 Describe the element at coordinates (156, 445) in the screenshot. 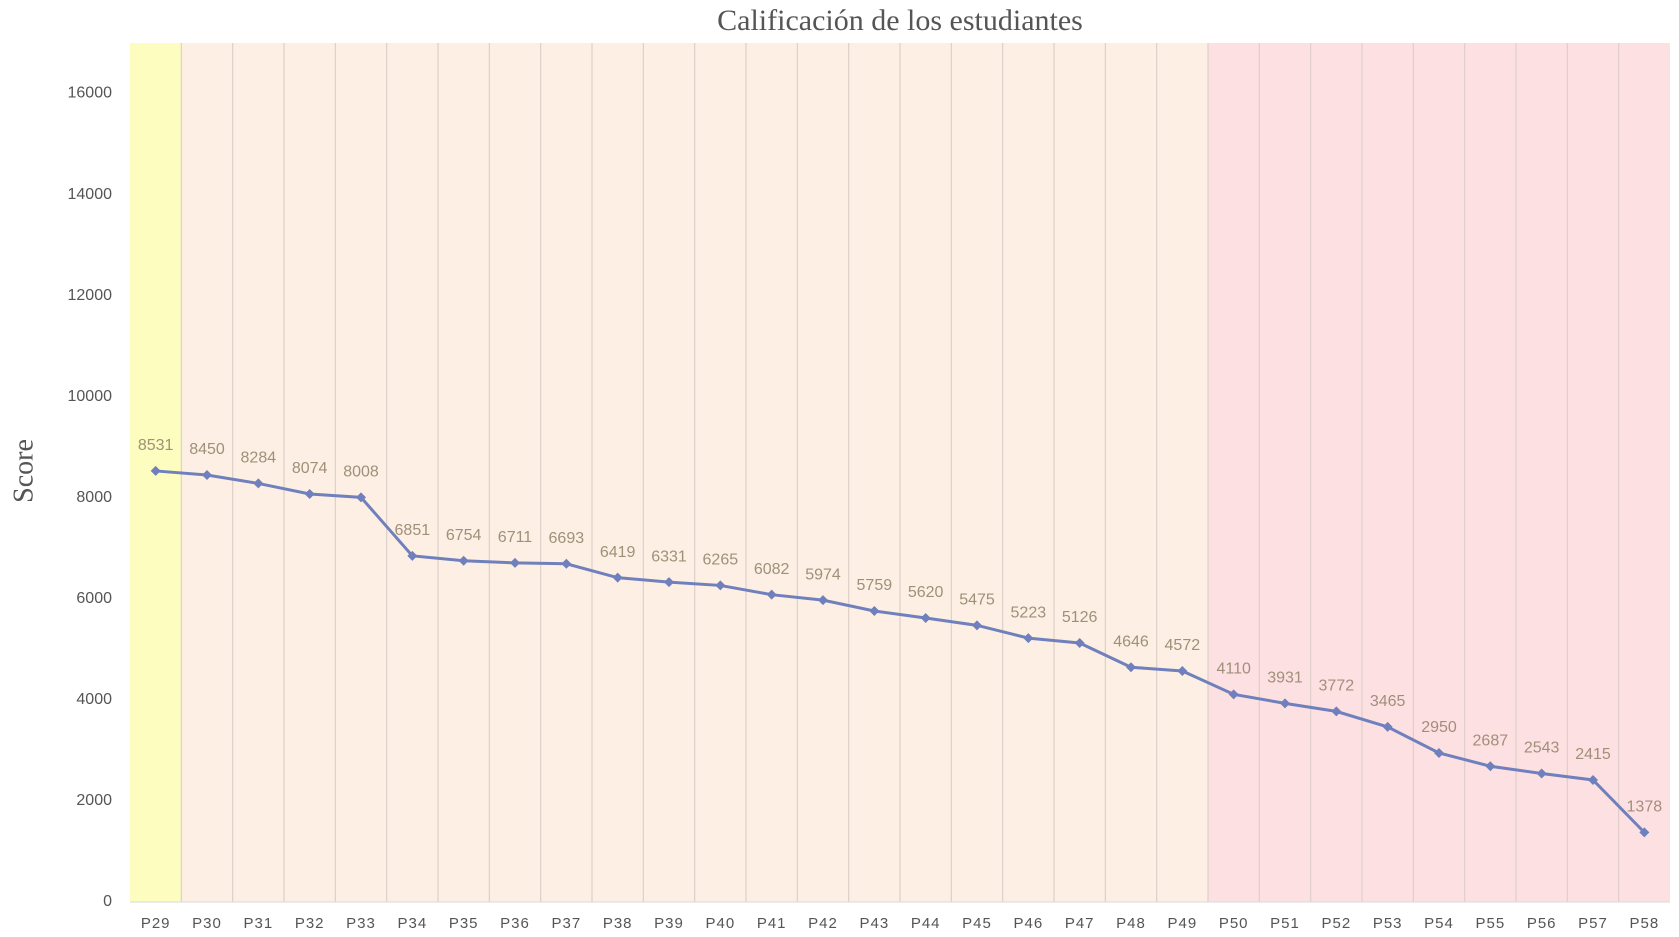

I see `data-label: 8531` at that location.